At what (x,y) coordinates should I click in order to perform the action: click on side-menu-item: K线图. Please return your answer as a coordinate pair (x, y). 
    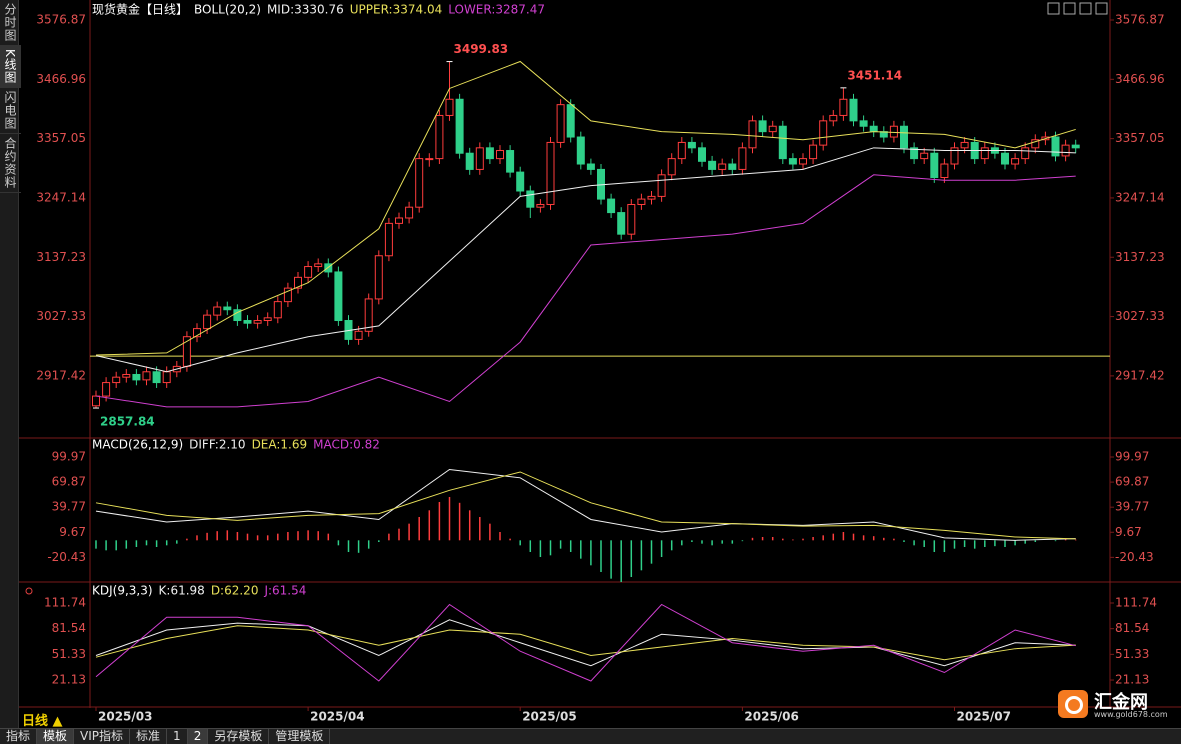
    Looking at the image, I should click on (10, 67).